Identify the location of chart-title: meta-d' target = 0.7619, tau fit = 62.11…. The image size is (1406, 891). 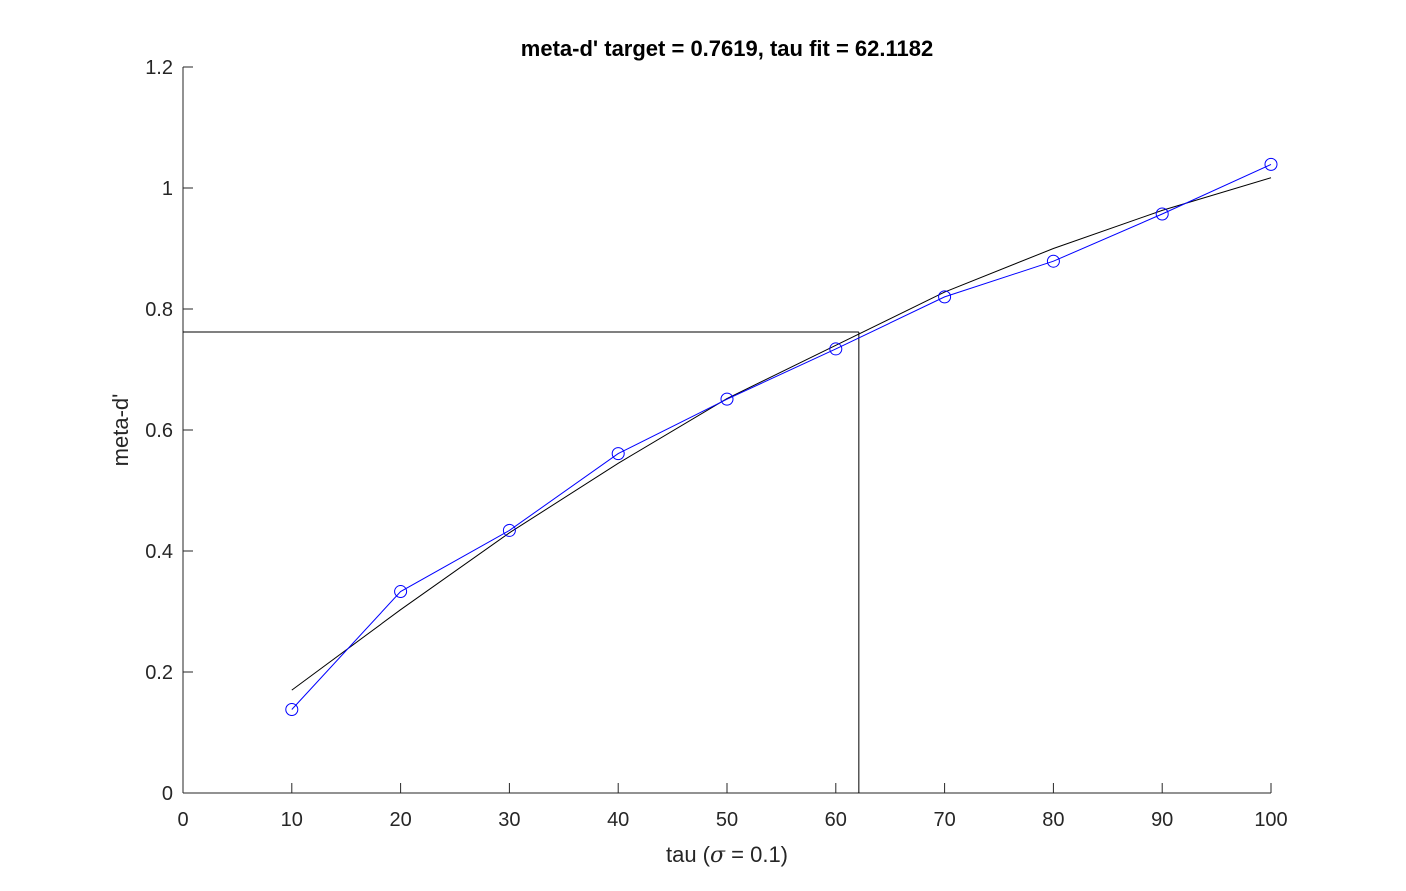
(727, 48).